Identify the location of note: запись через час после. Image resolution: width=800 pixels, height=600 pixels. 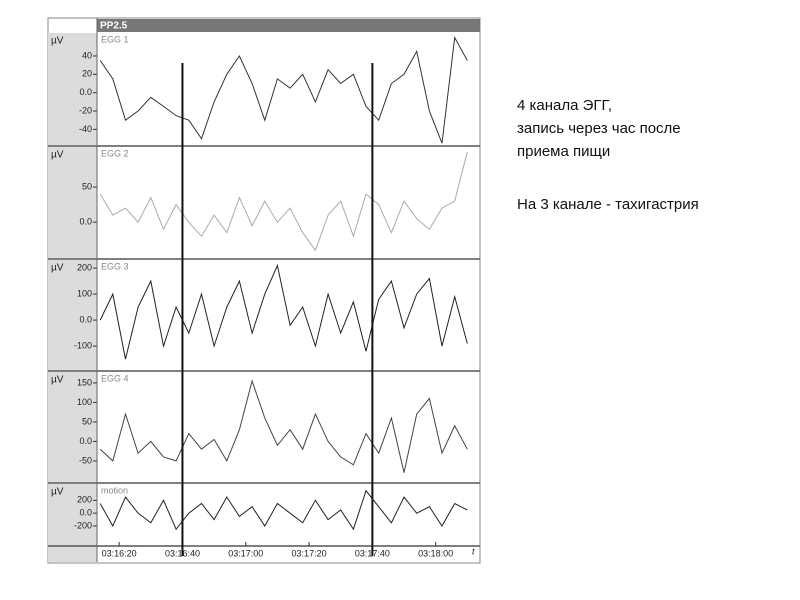
(599, 128).